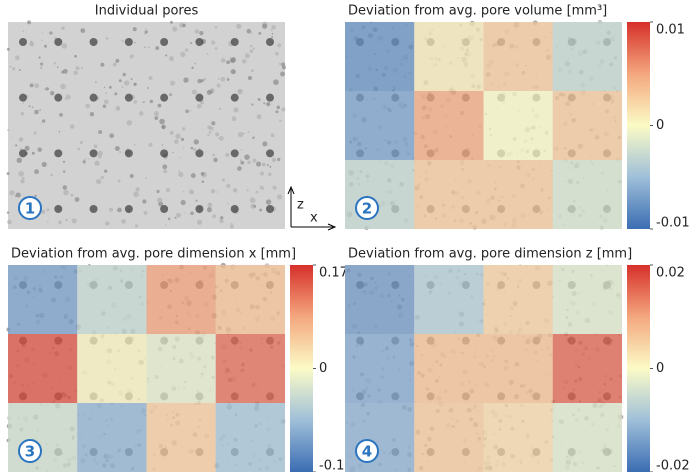 Image resolution: width=698 pixels, height=472 pixels. I want to click on colorbar-tick-label: -0.17, so click(336, 465).